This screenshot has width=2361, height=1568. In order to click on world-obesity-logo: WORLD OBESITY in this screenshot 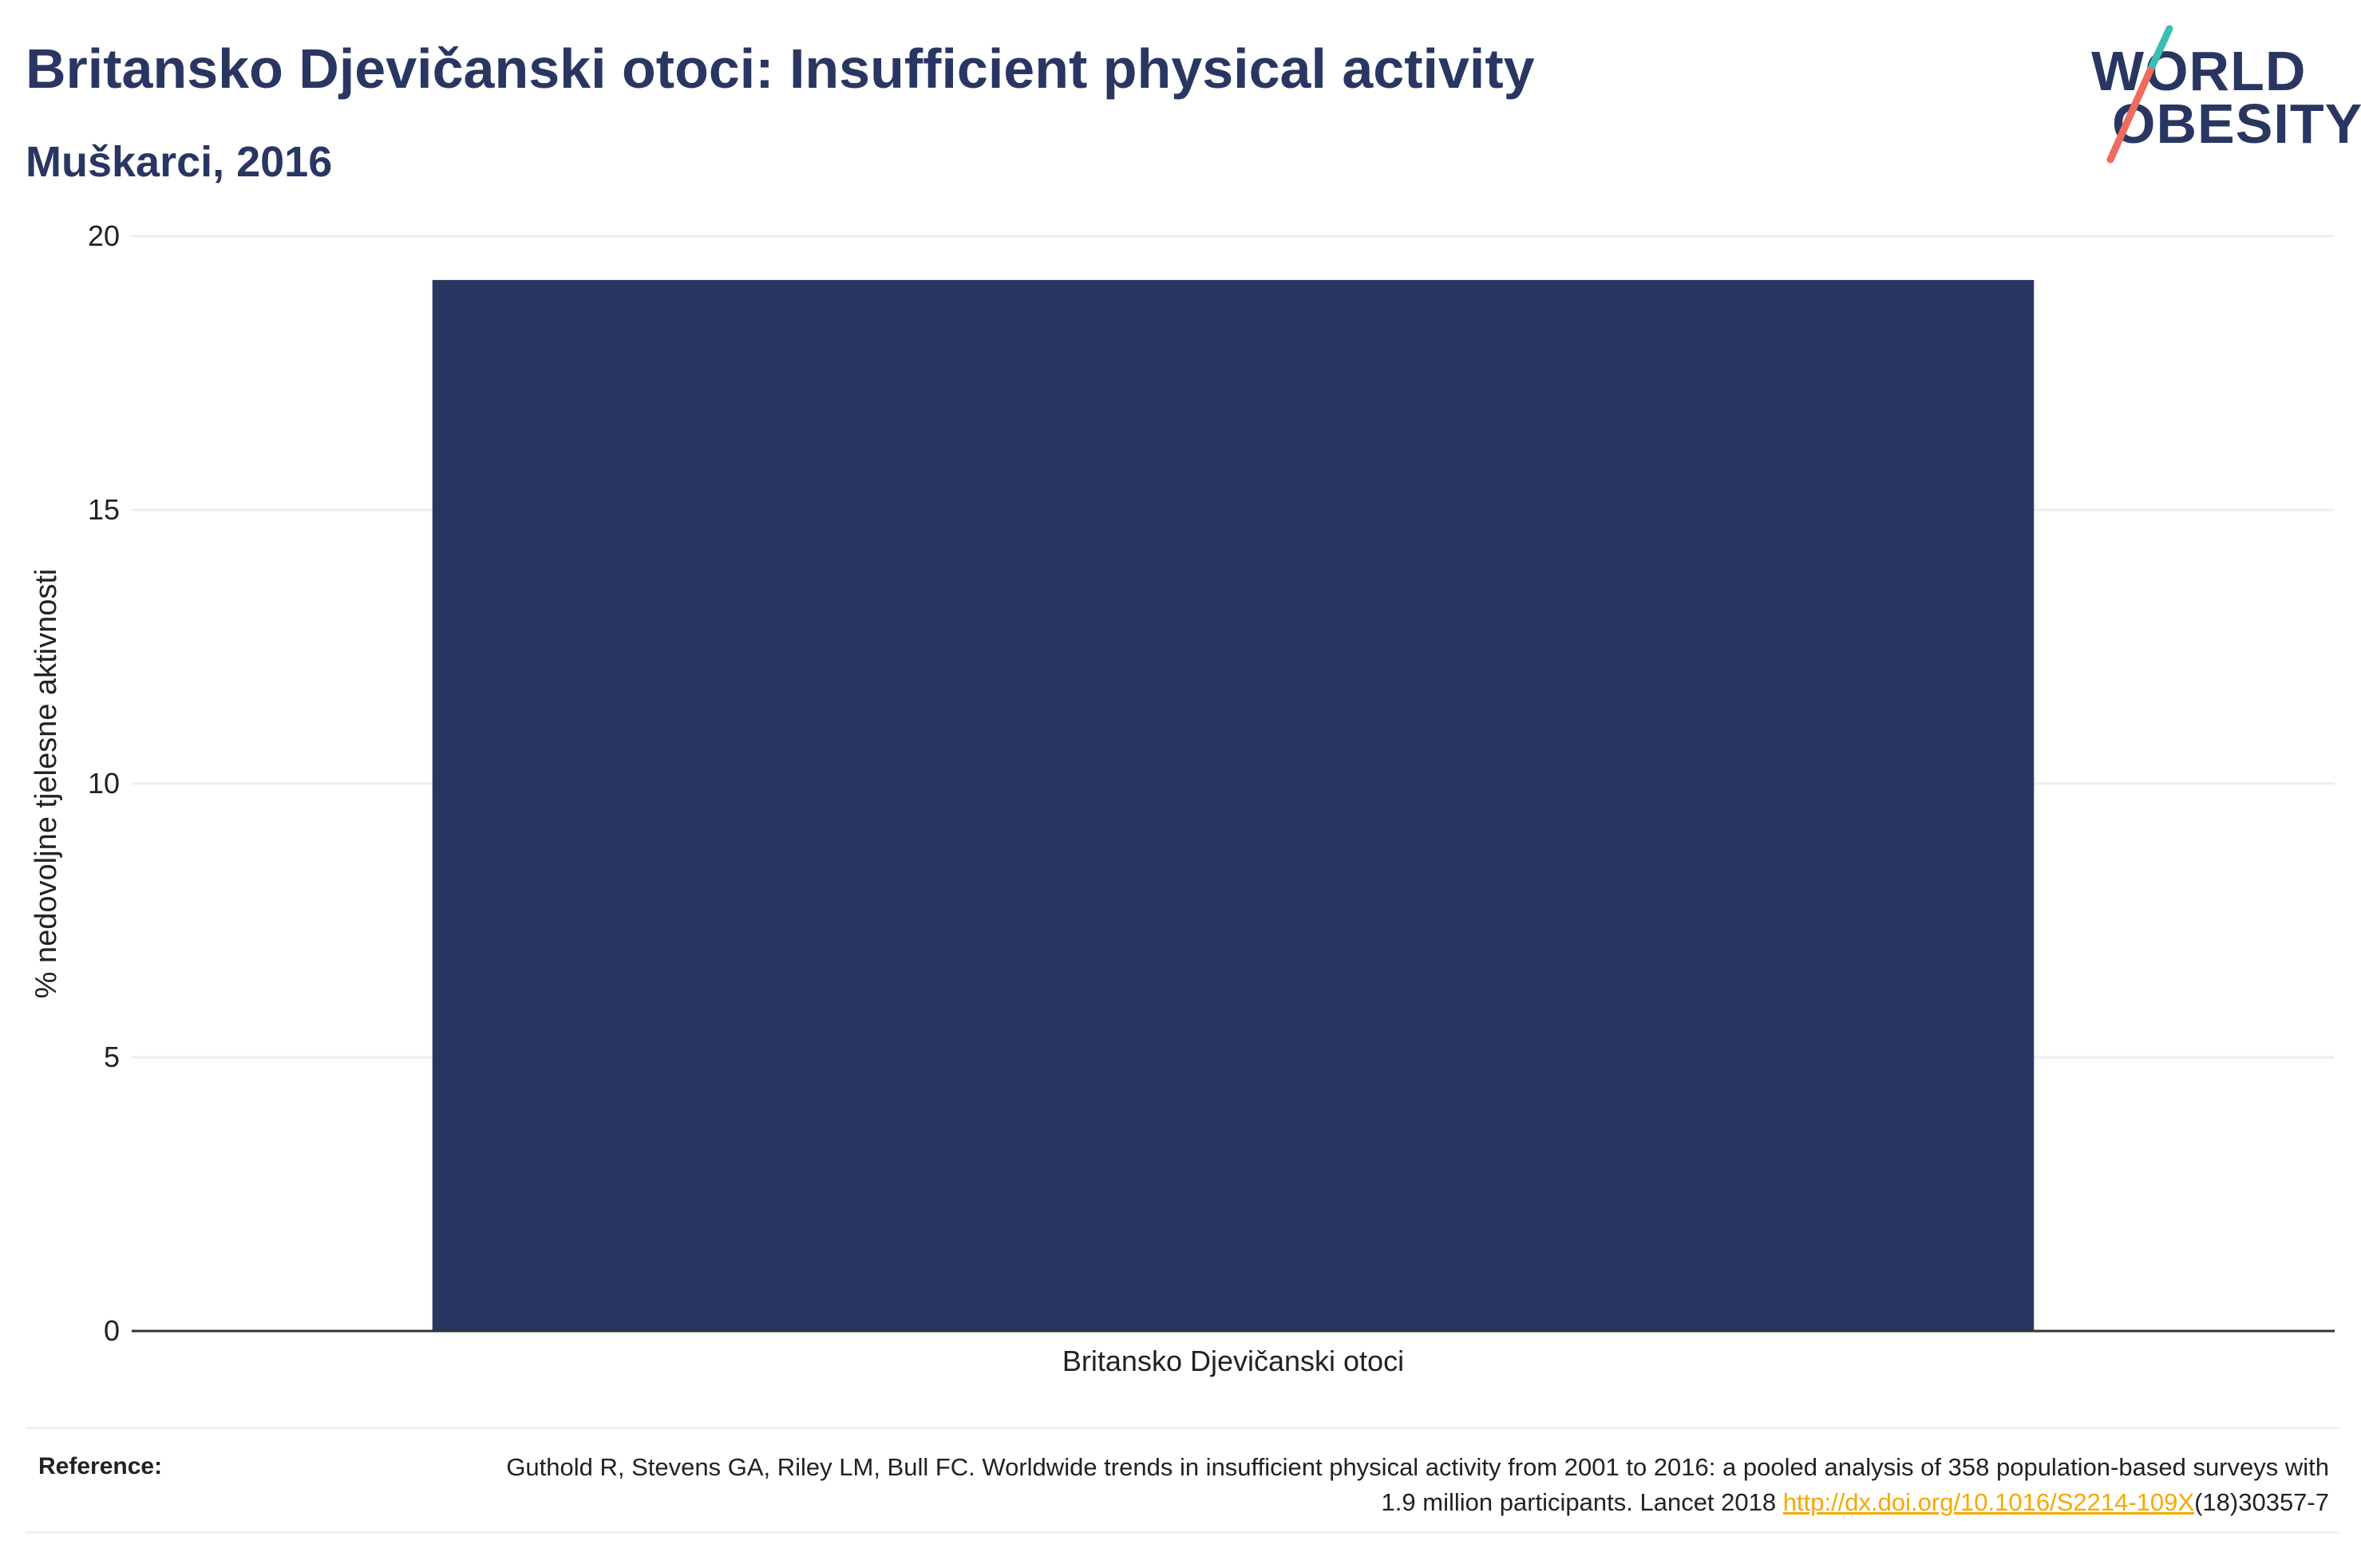, I will do `click(2222, 94)`.